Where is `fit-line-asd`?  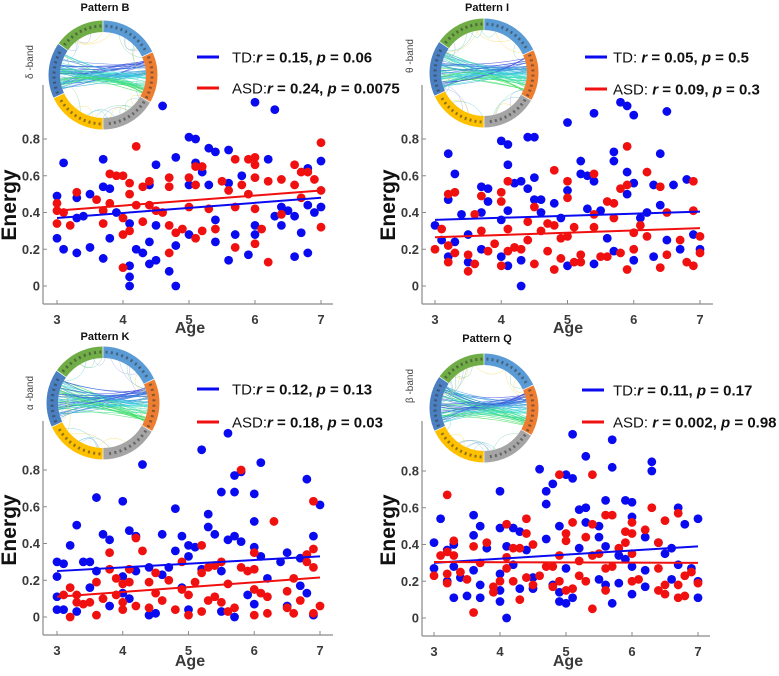 fit-line-asd is located at coordinates (189, 200).